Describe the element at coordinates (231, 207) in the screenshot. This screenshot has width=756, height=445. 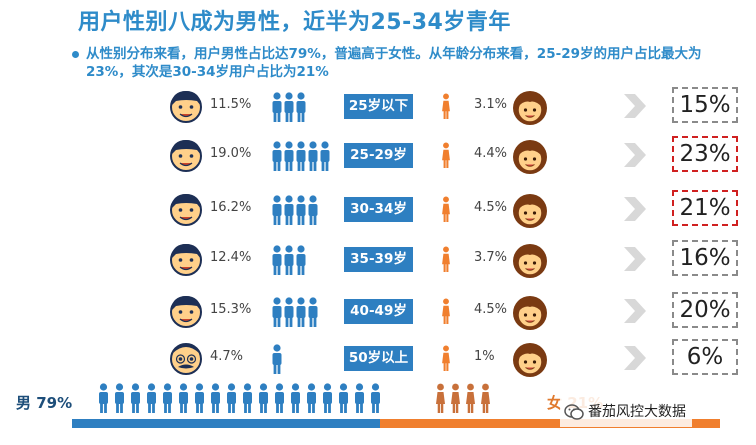
I see `male-percent: 16.2%` at that location.